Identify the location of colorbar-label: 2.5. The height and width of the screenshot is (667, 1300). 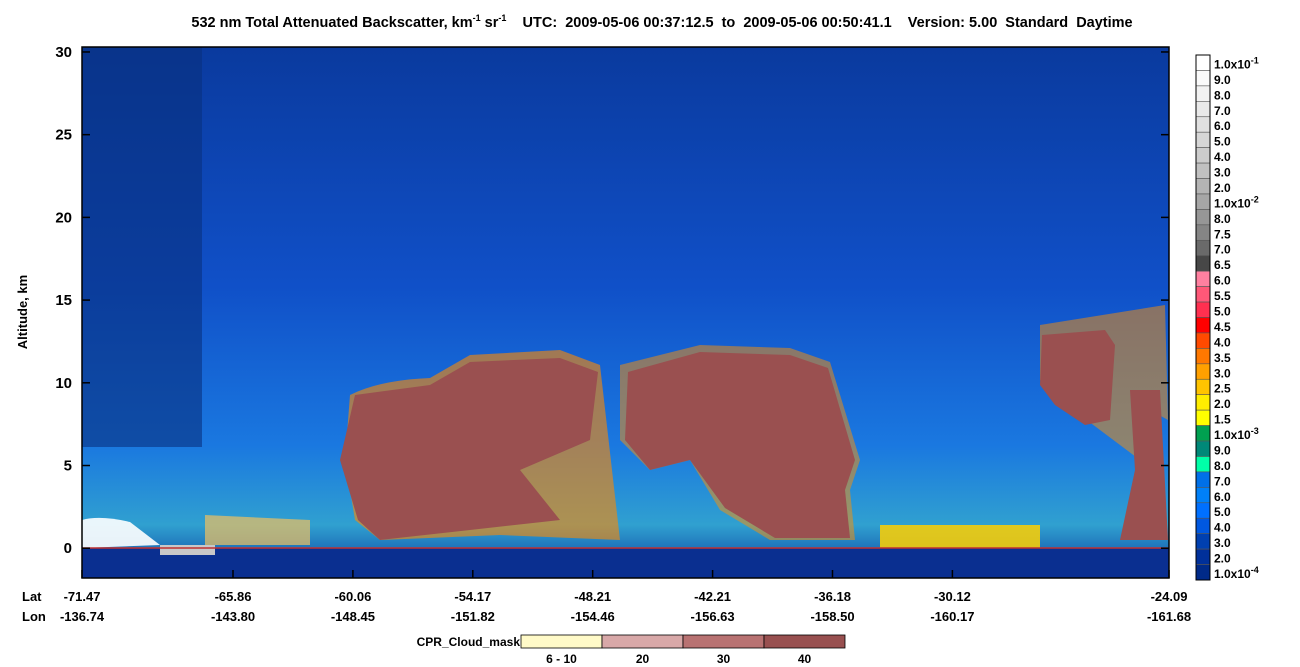
(1222, 389).